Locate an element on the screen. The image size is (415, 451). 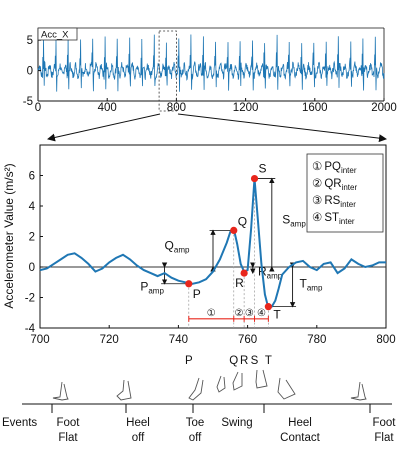
main-y-tick-label: 0 is located at coordinates (32, 268).